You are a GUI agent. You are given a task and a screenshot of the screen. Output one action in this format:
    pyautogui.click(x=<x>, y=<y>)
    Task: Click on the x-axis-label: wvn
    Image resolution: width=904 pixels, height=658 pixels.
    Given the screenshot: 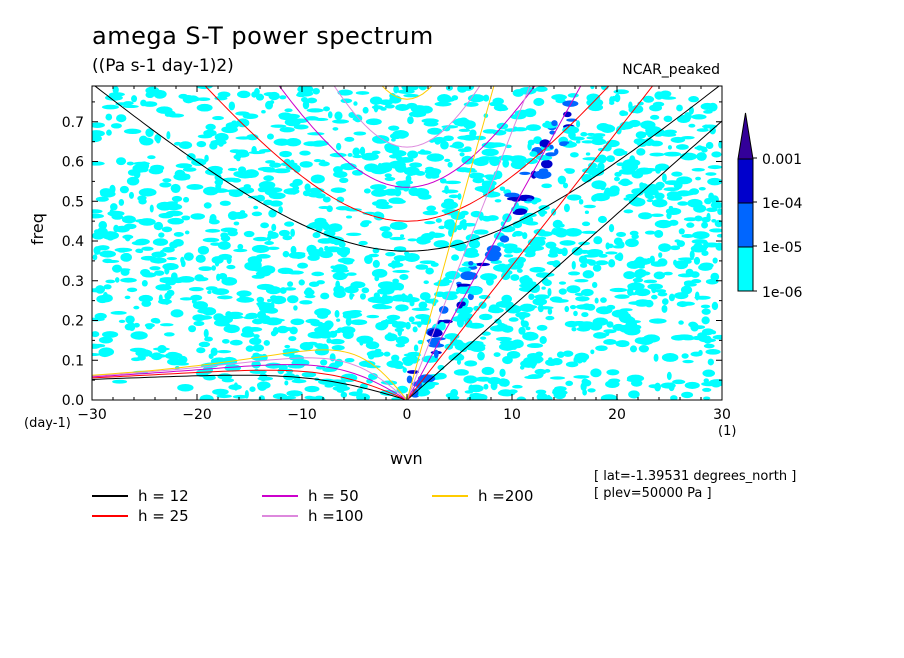 What is the action you would take?
    pyautogui.click(x=406, y=458)
    